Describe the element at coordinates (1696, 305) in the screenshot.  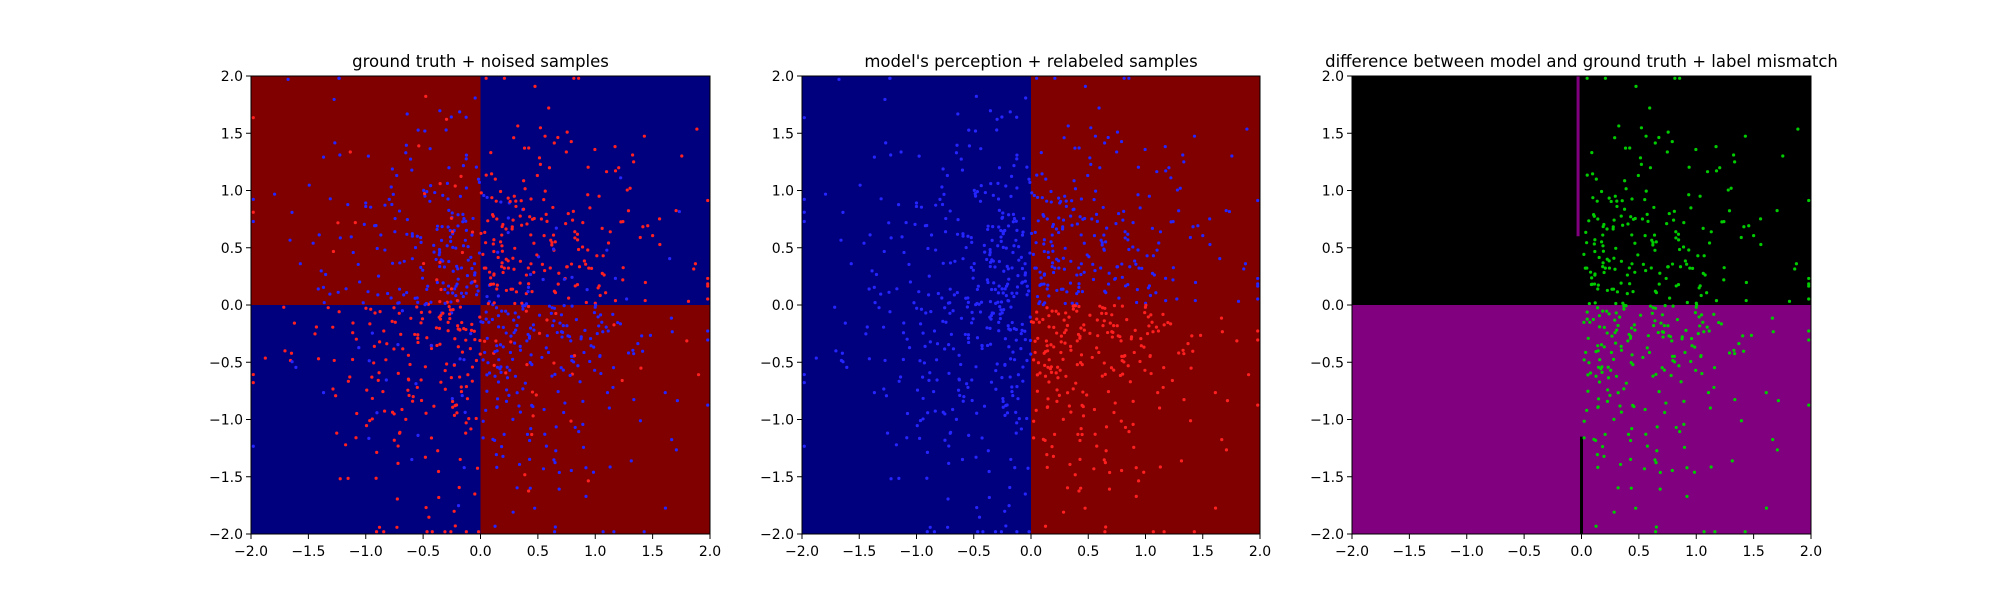
I see `points` at that location.